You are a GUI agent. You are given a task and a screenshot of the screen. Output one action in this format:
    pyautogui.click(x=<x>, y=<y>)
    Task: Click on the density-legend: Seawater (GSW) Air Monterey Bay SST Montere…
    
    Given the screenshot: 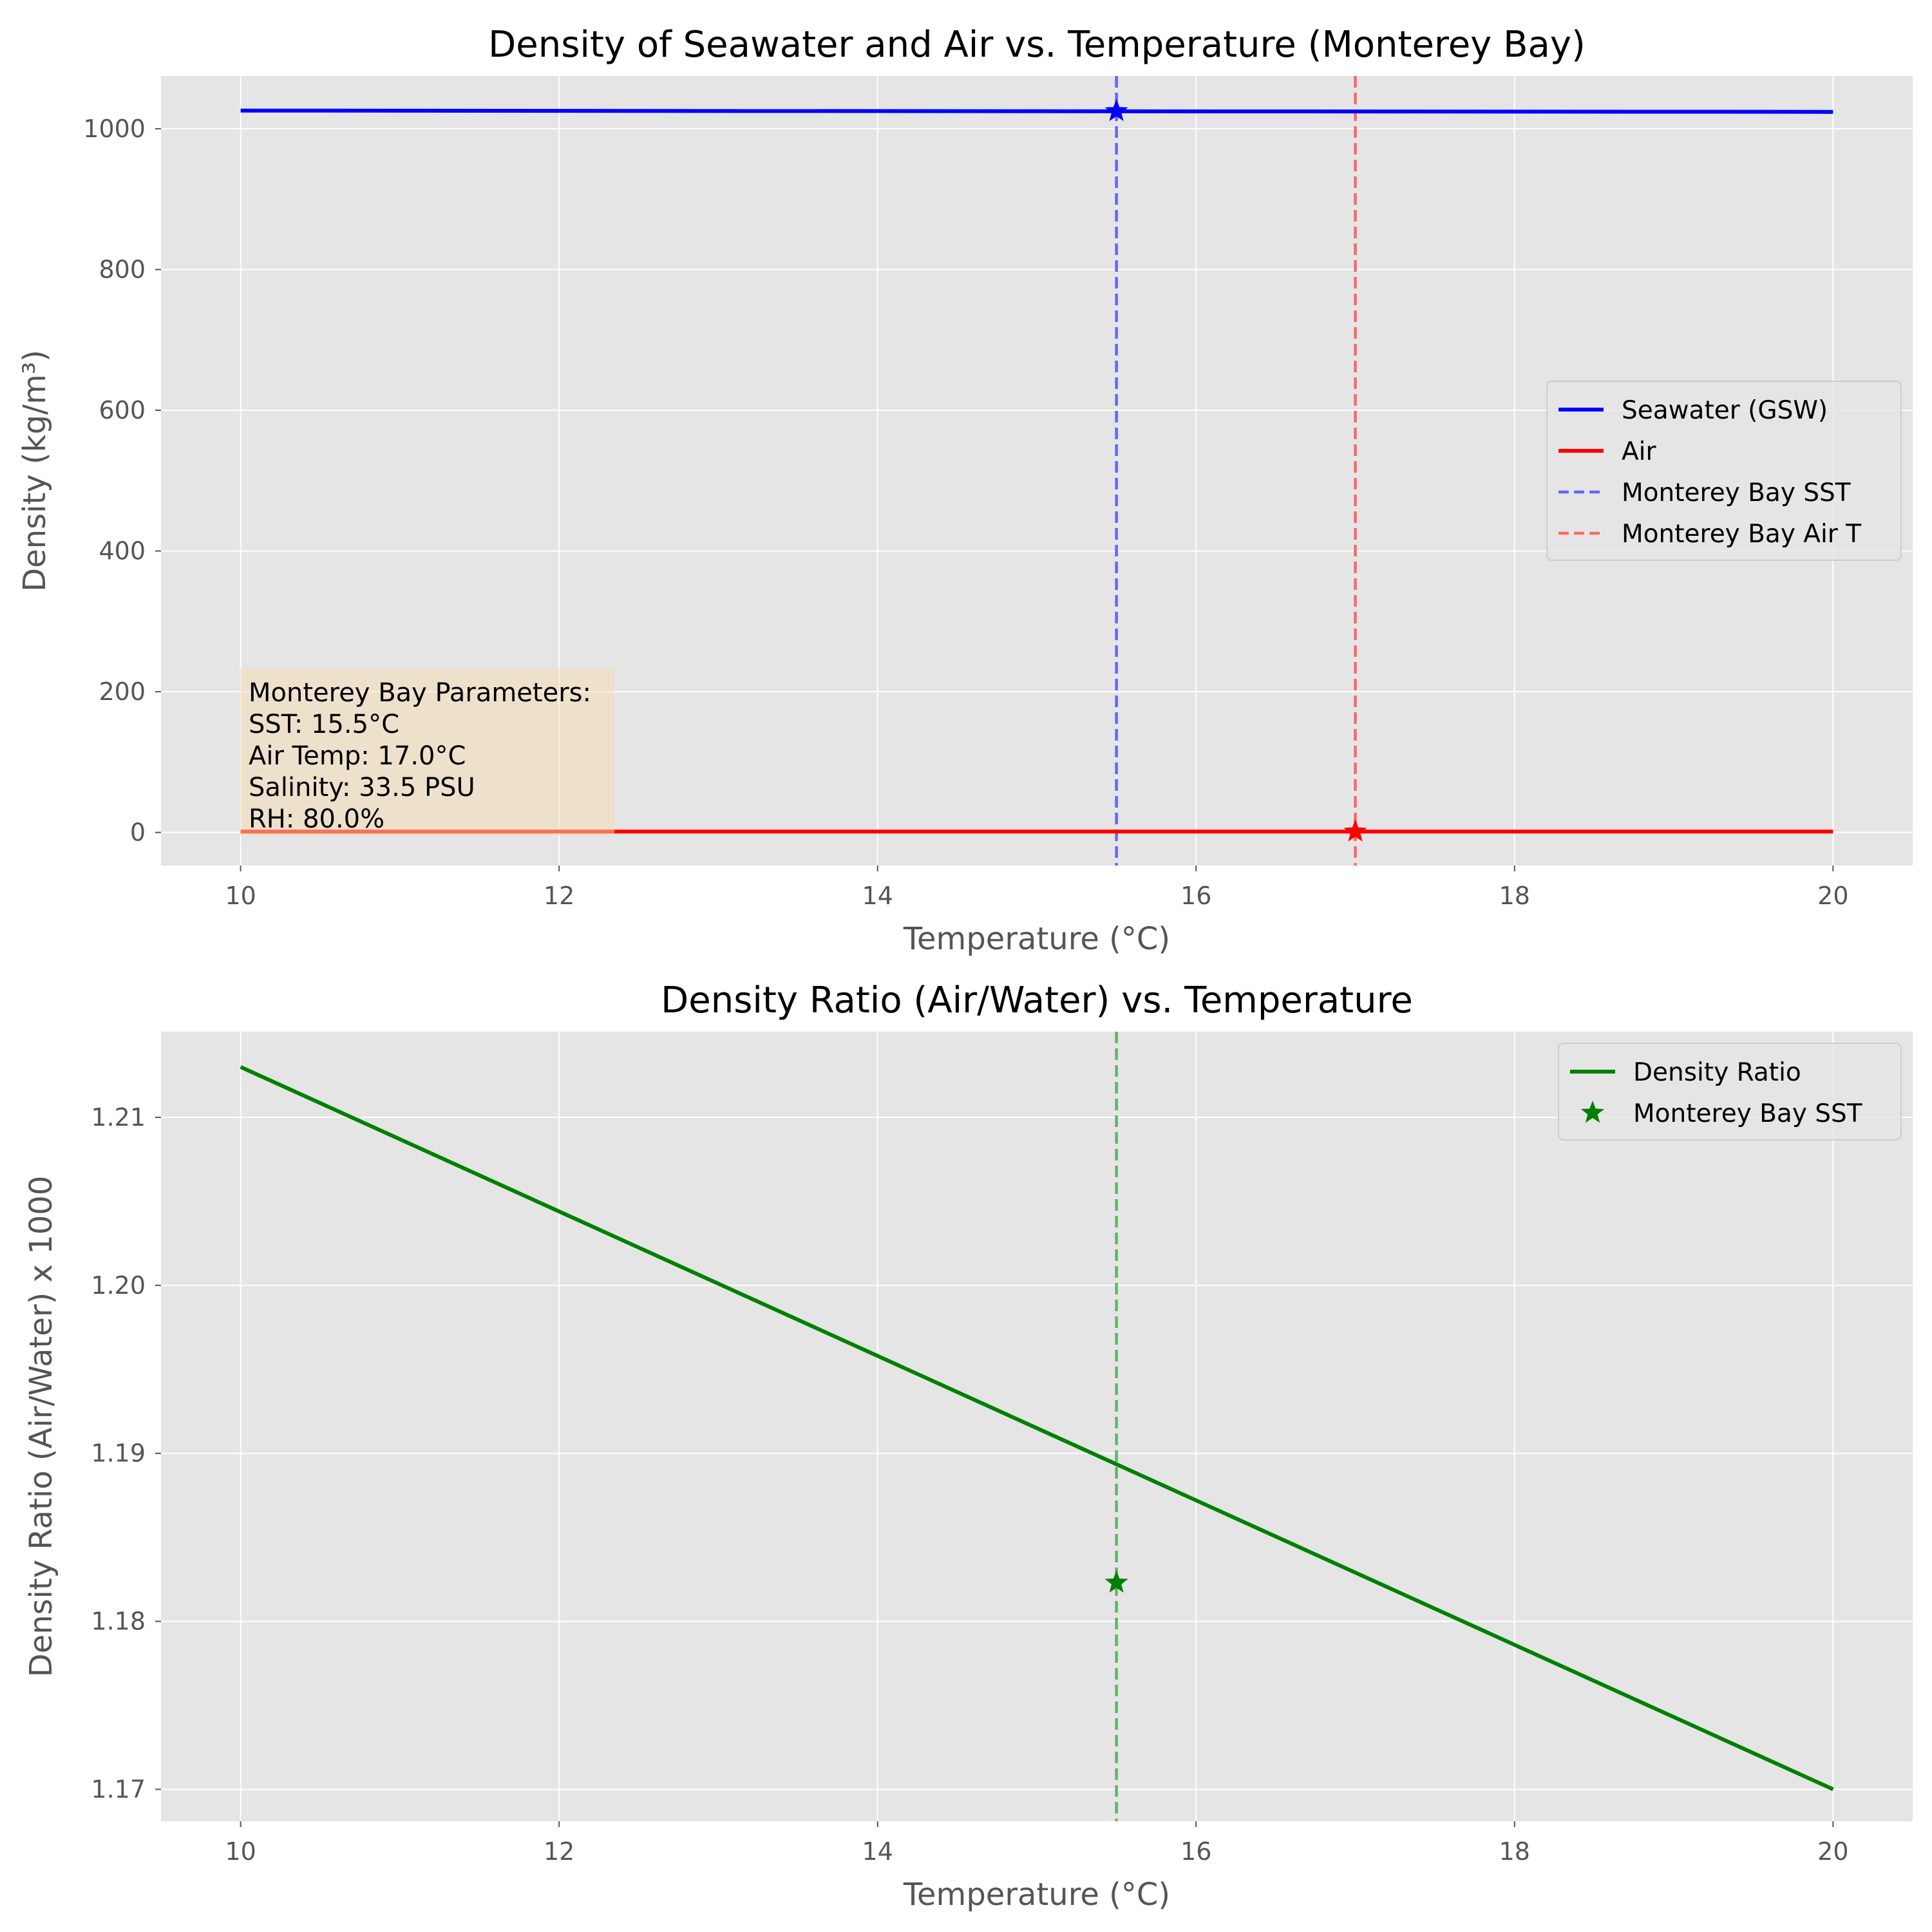 What is the action you would take?
    pyautogui.click(x=1724, y=471)
    